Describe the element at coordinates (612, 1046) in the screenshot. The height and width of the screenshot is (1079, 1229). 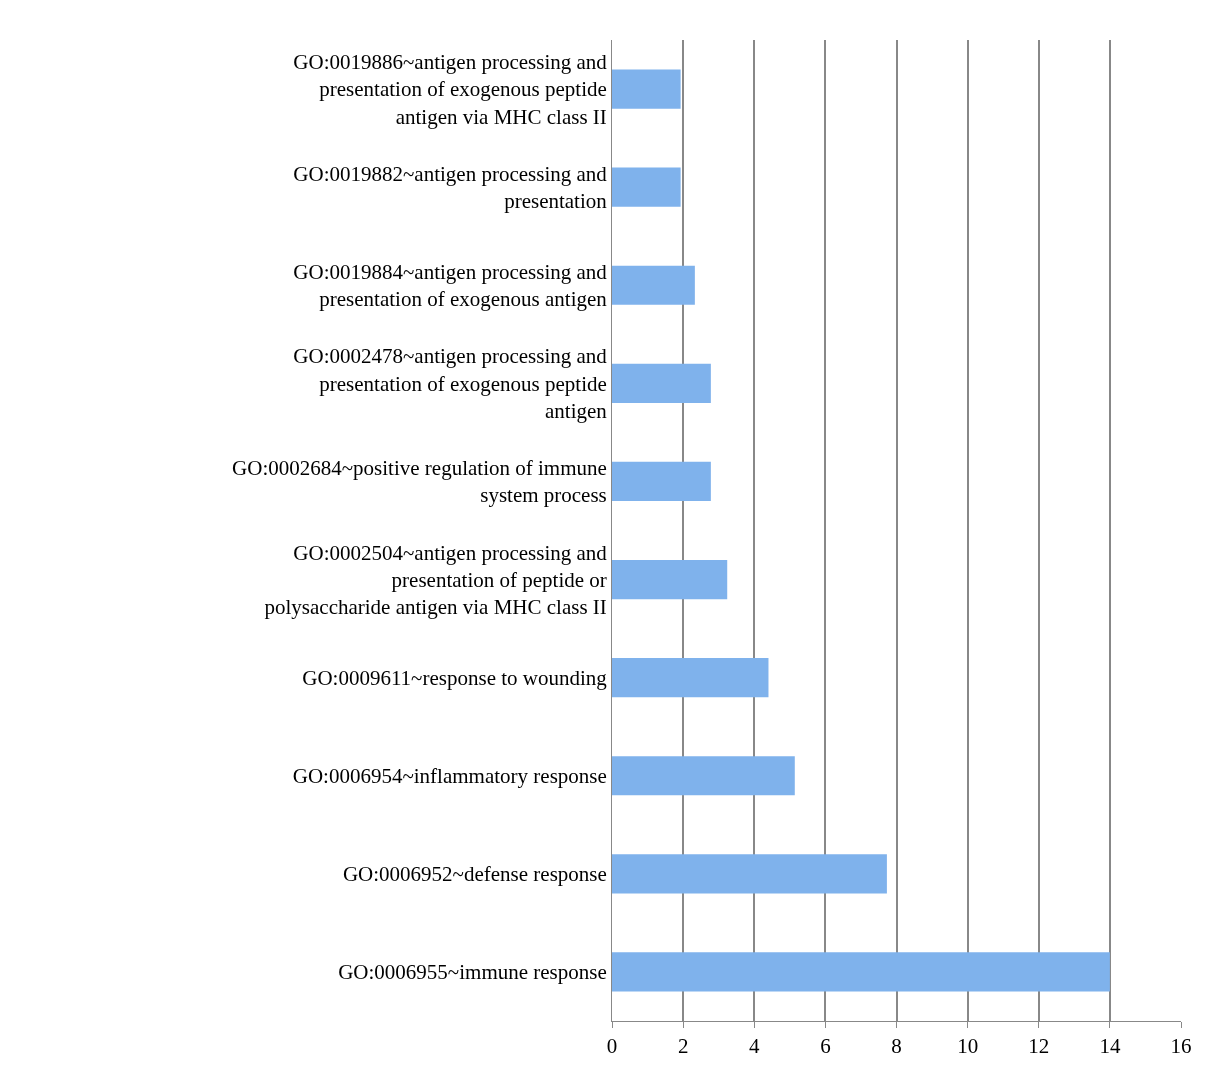
I see `x-tick-label: 0` at that location.